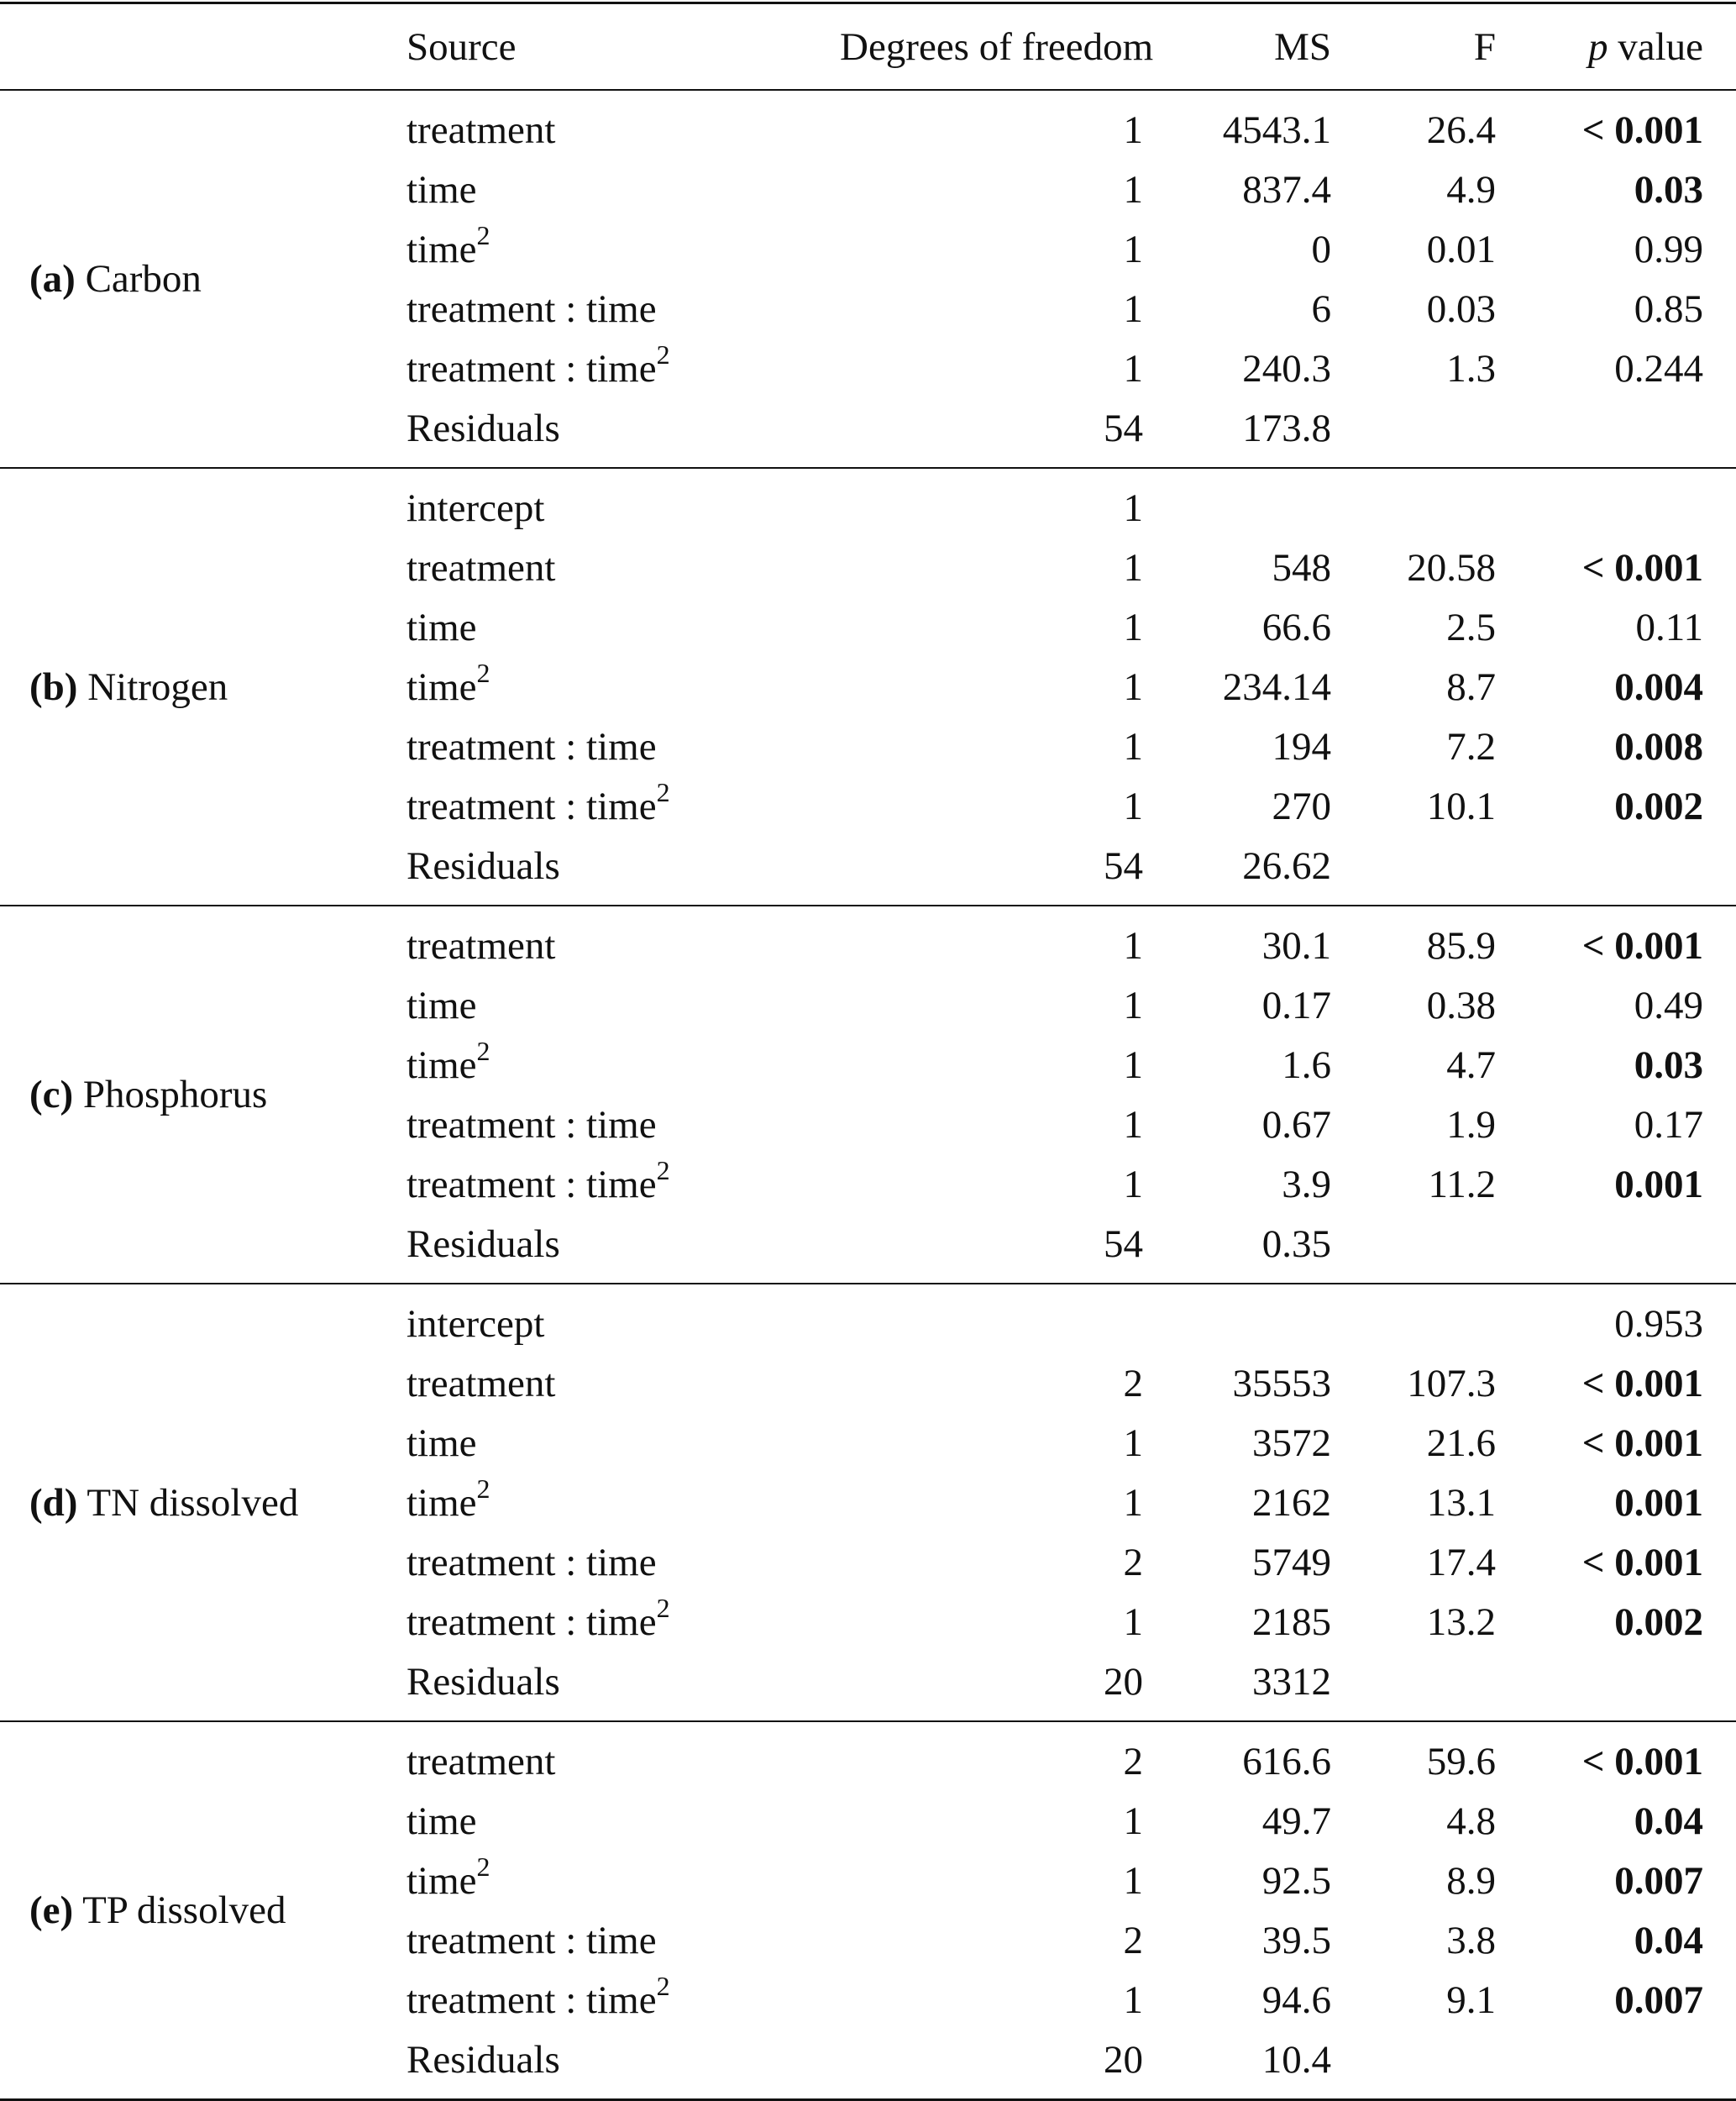 The width and height of the screenshot is (1736, 2101). I want to click on f-cell: 7.2, so click(1471, 747).